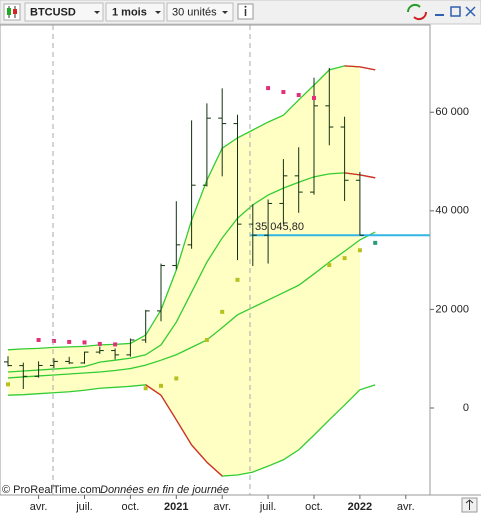  I want to click on symbol-selector: BTCUSD, so click(64, 12).